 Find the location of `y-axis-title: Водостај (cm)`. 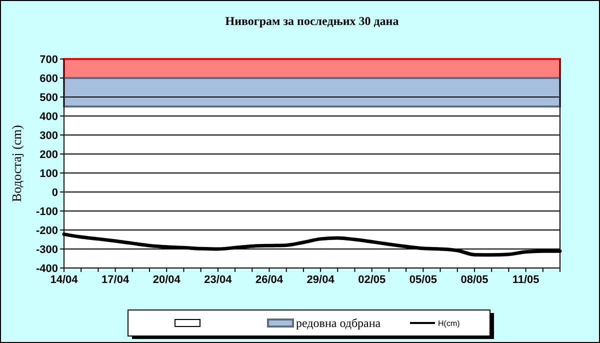

y-axis-title: Водостај (cm) is located at coordinates (16, 163).